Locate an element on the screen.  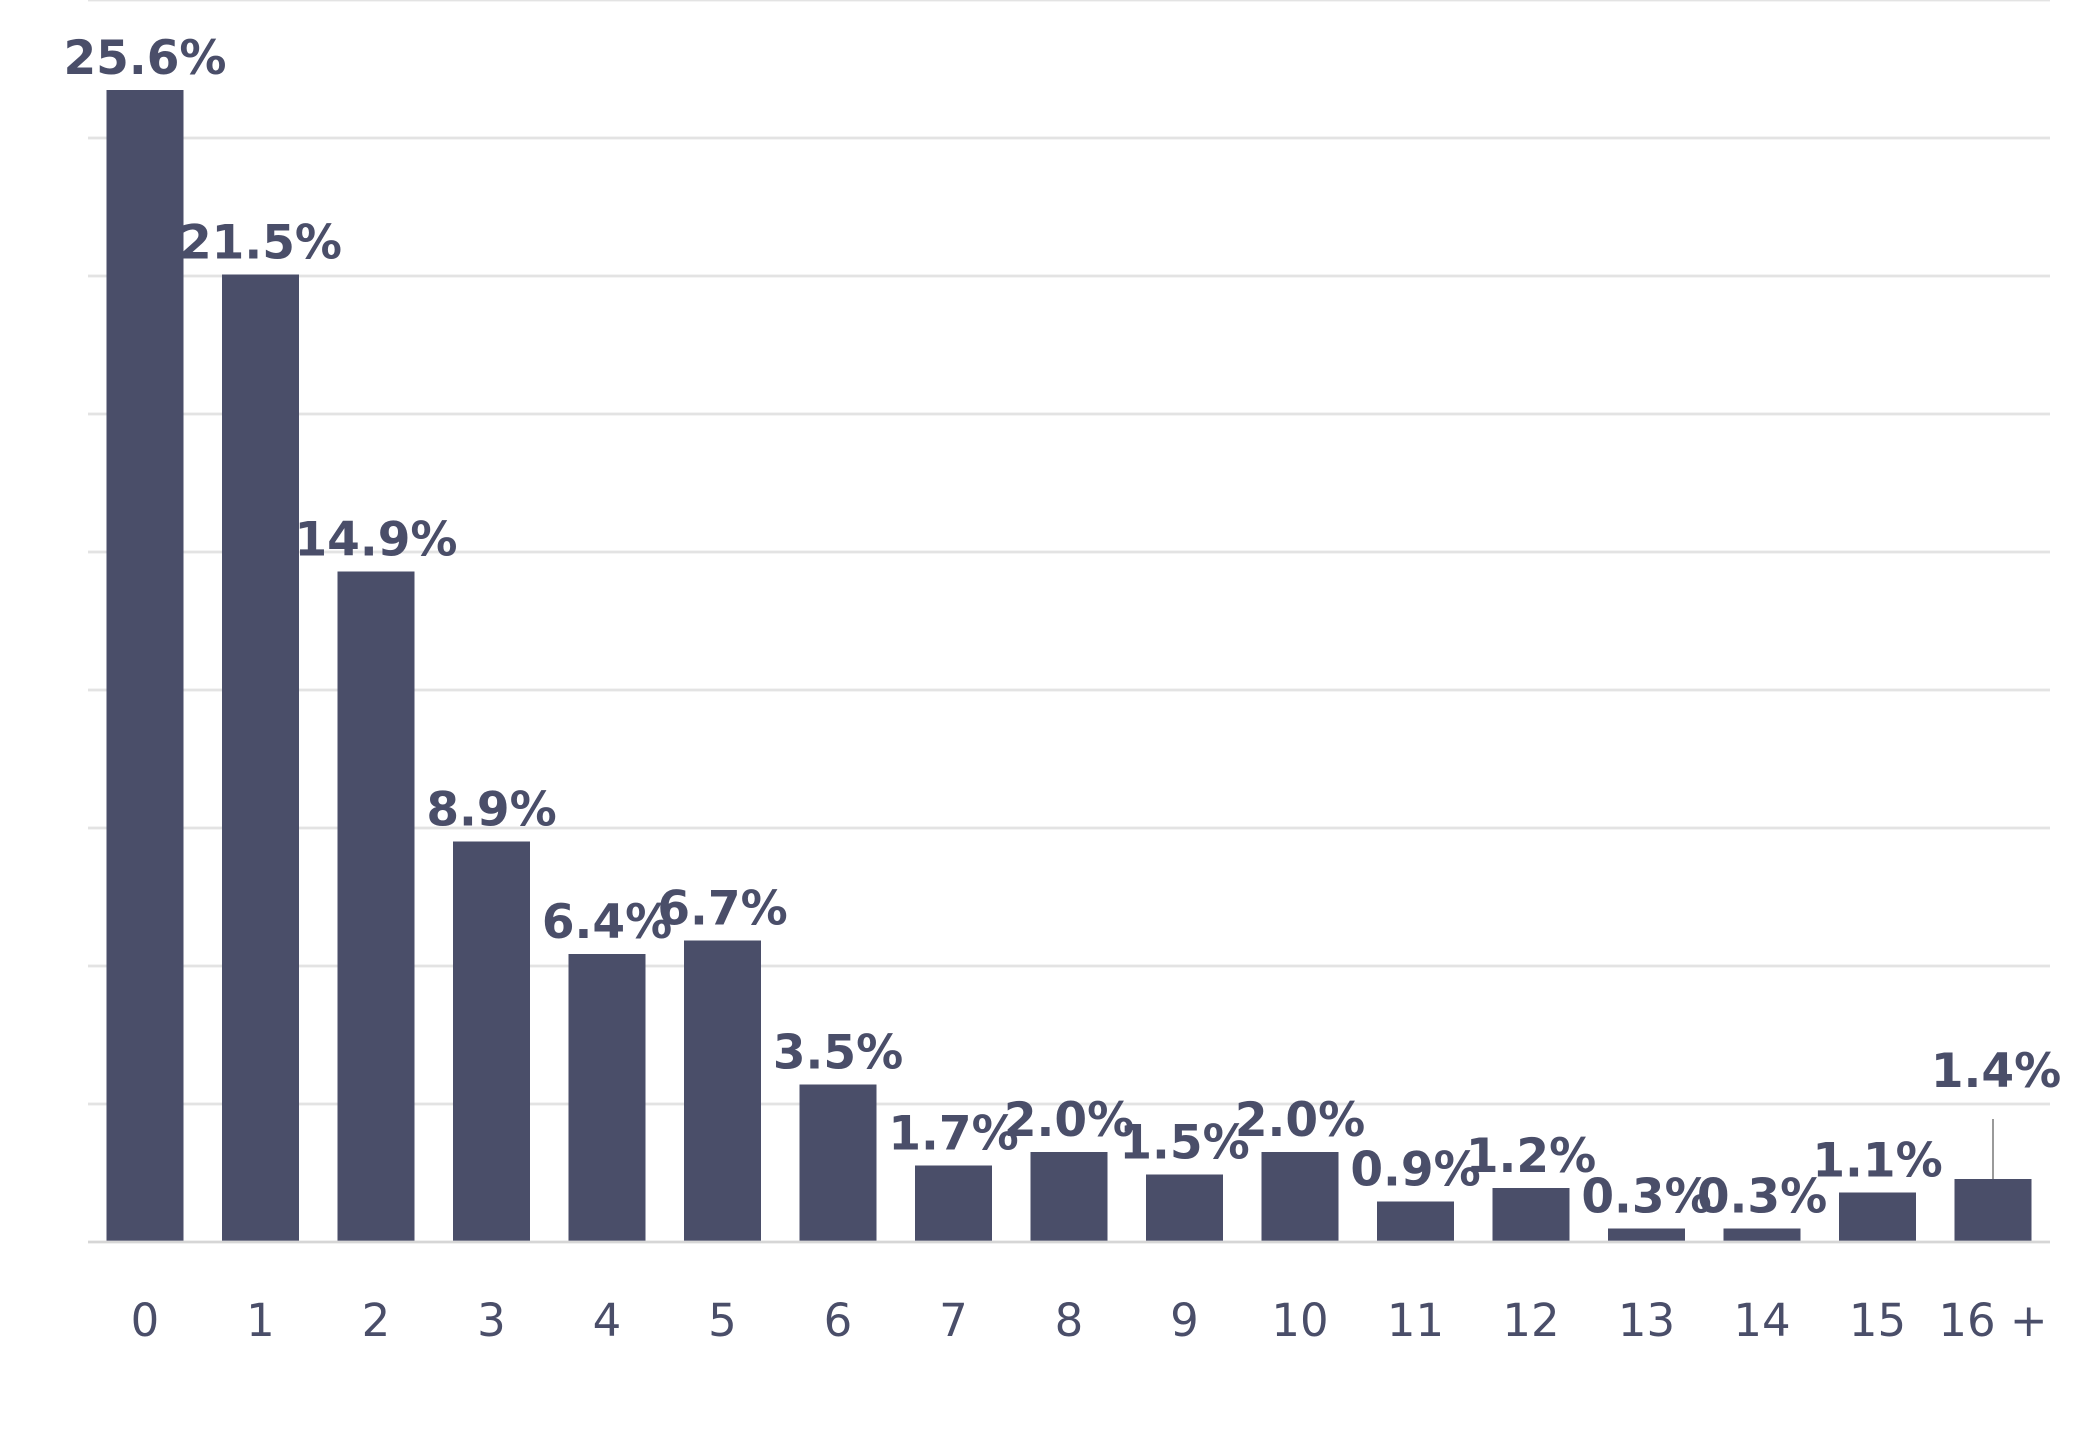
x-tick-label: 6 is located at coordinates (838, 1320).